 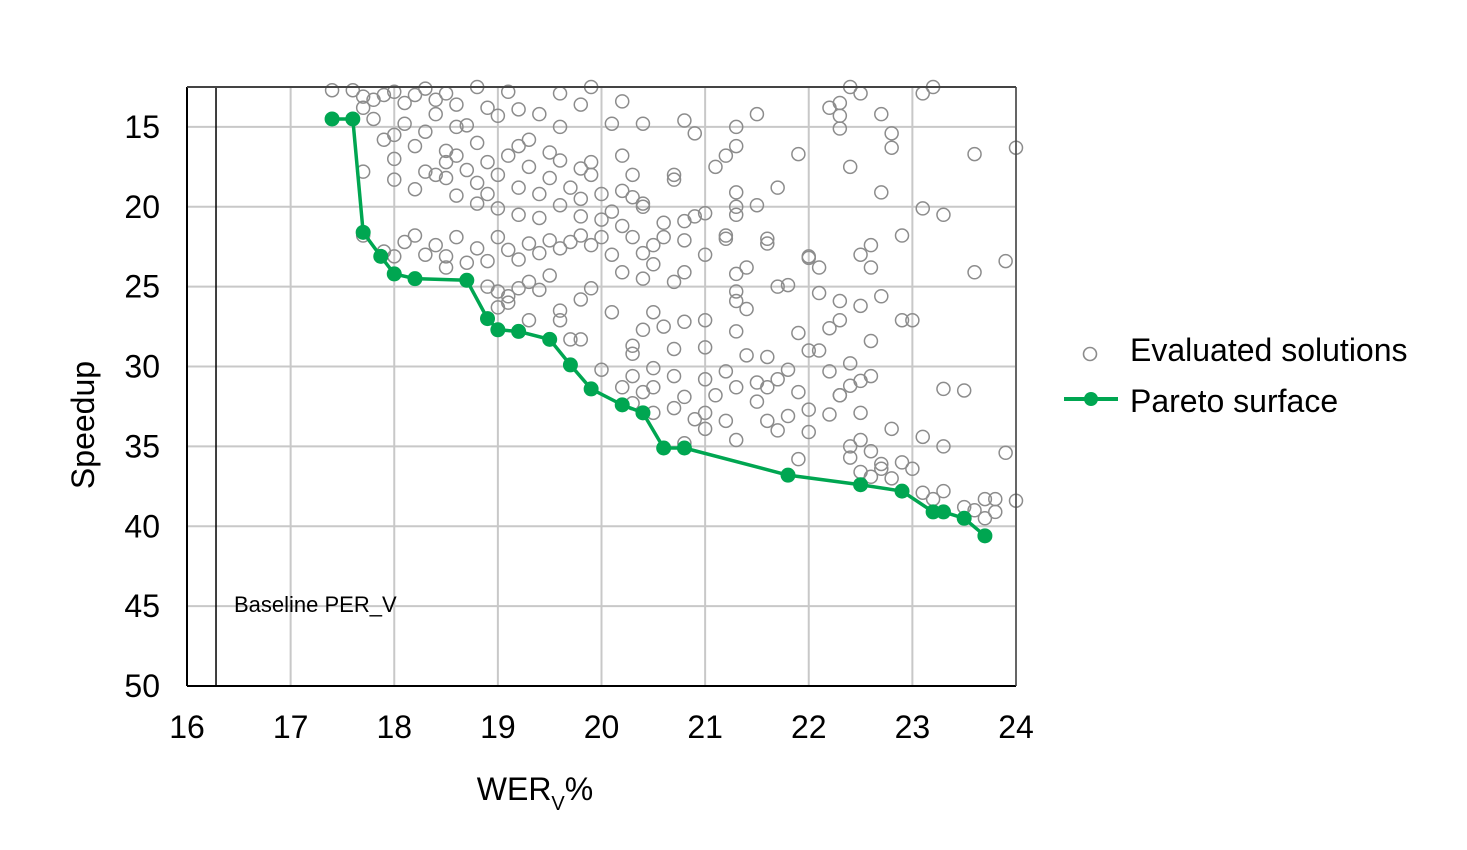 I want to click on x-tick-label: 16, so click(x=187, y=727).